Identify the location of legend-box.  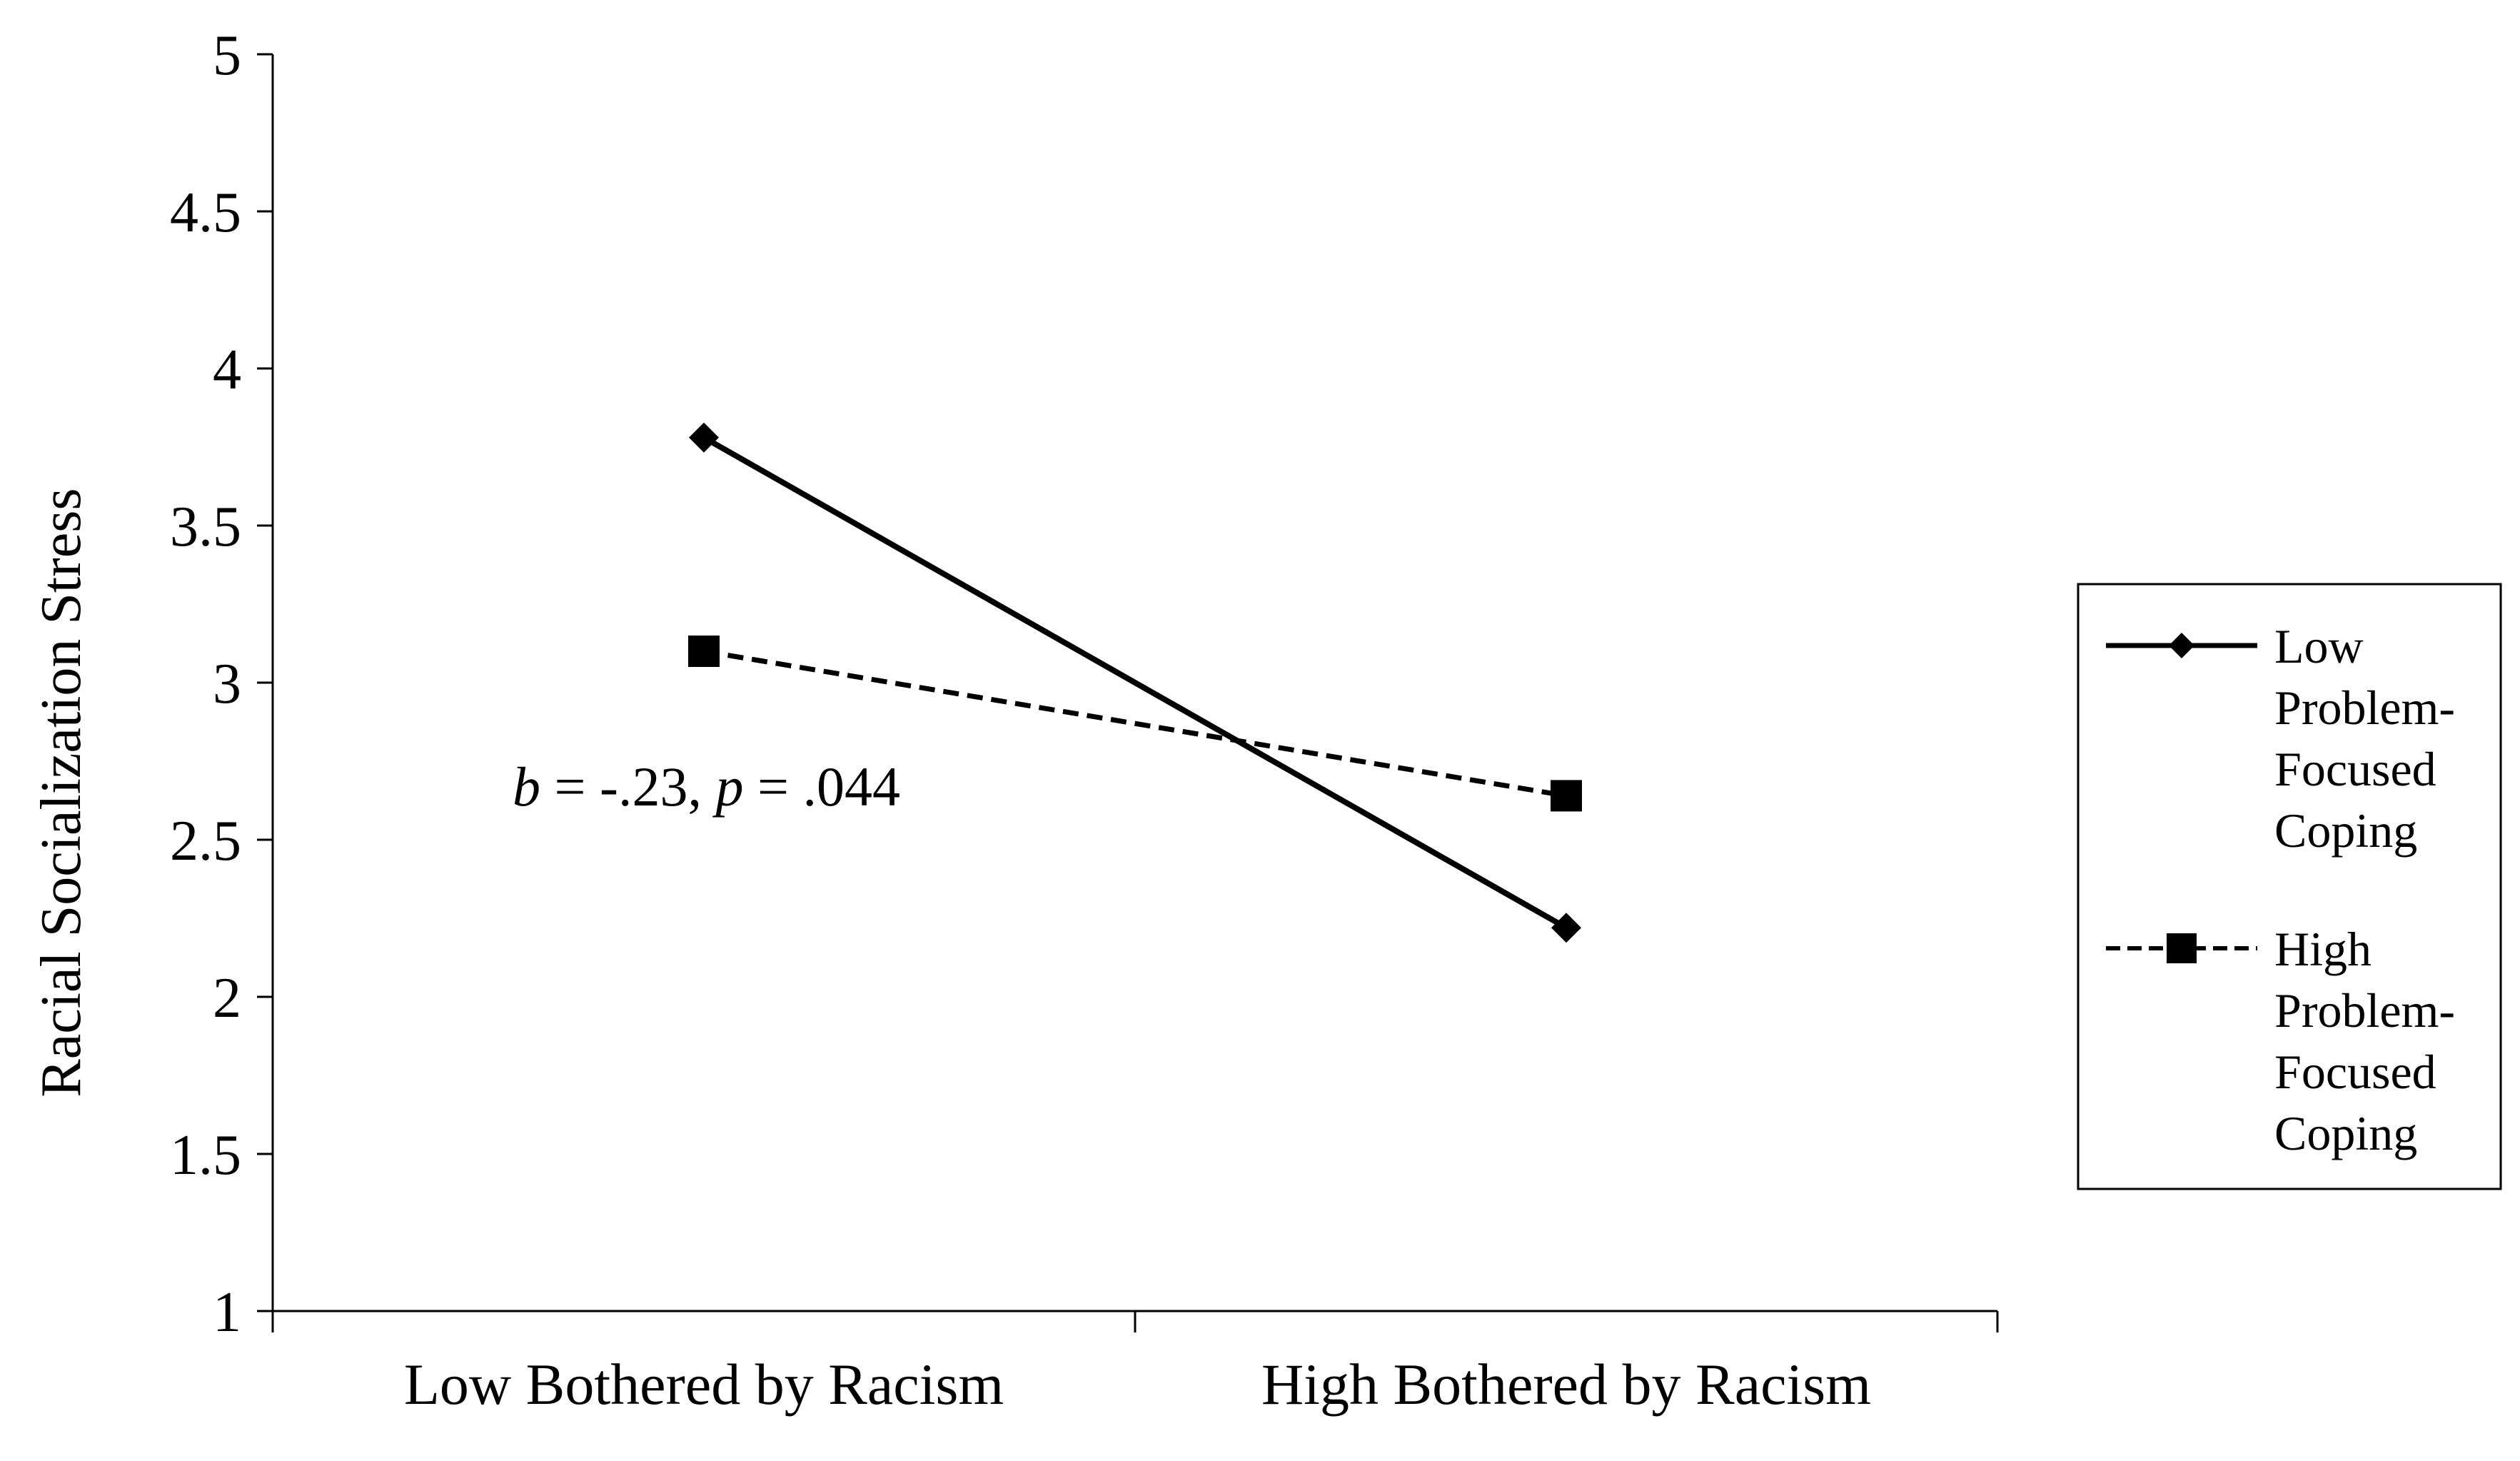
(2289, 887).